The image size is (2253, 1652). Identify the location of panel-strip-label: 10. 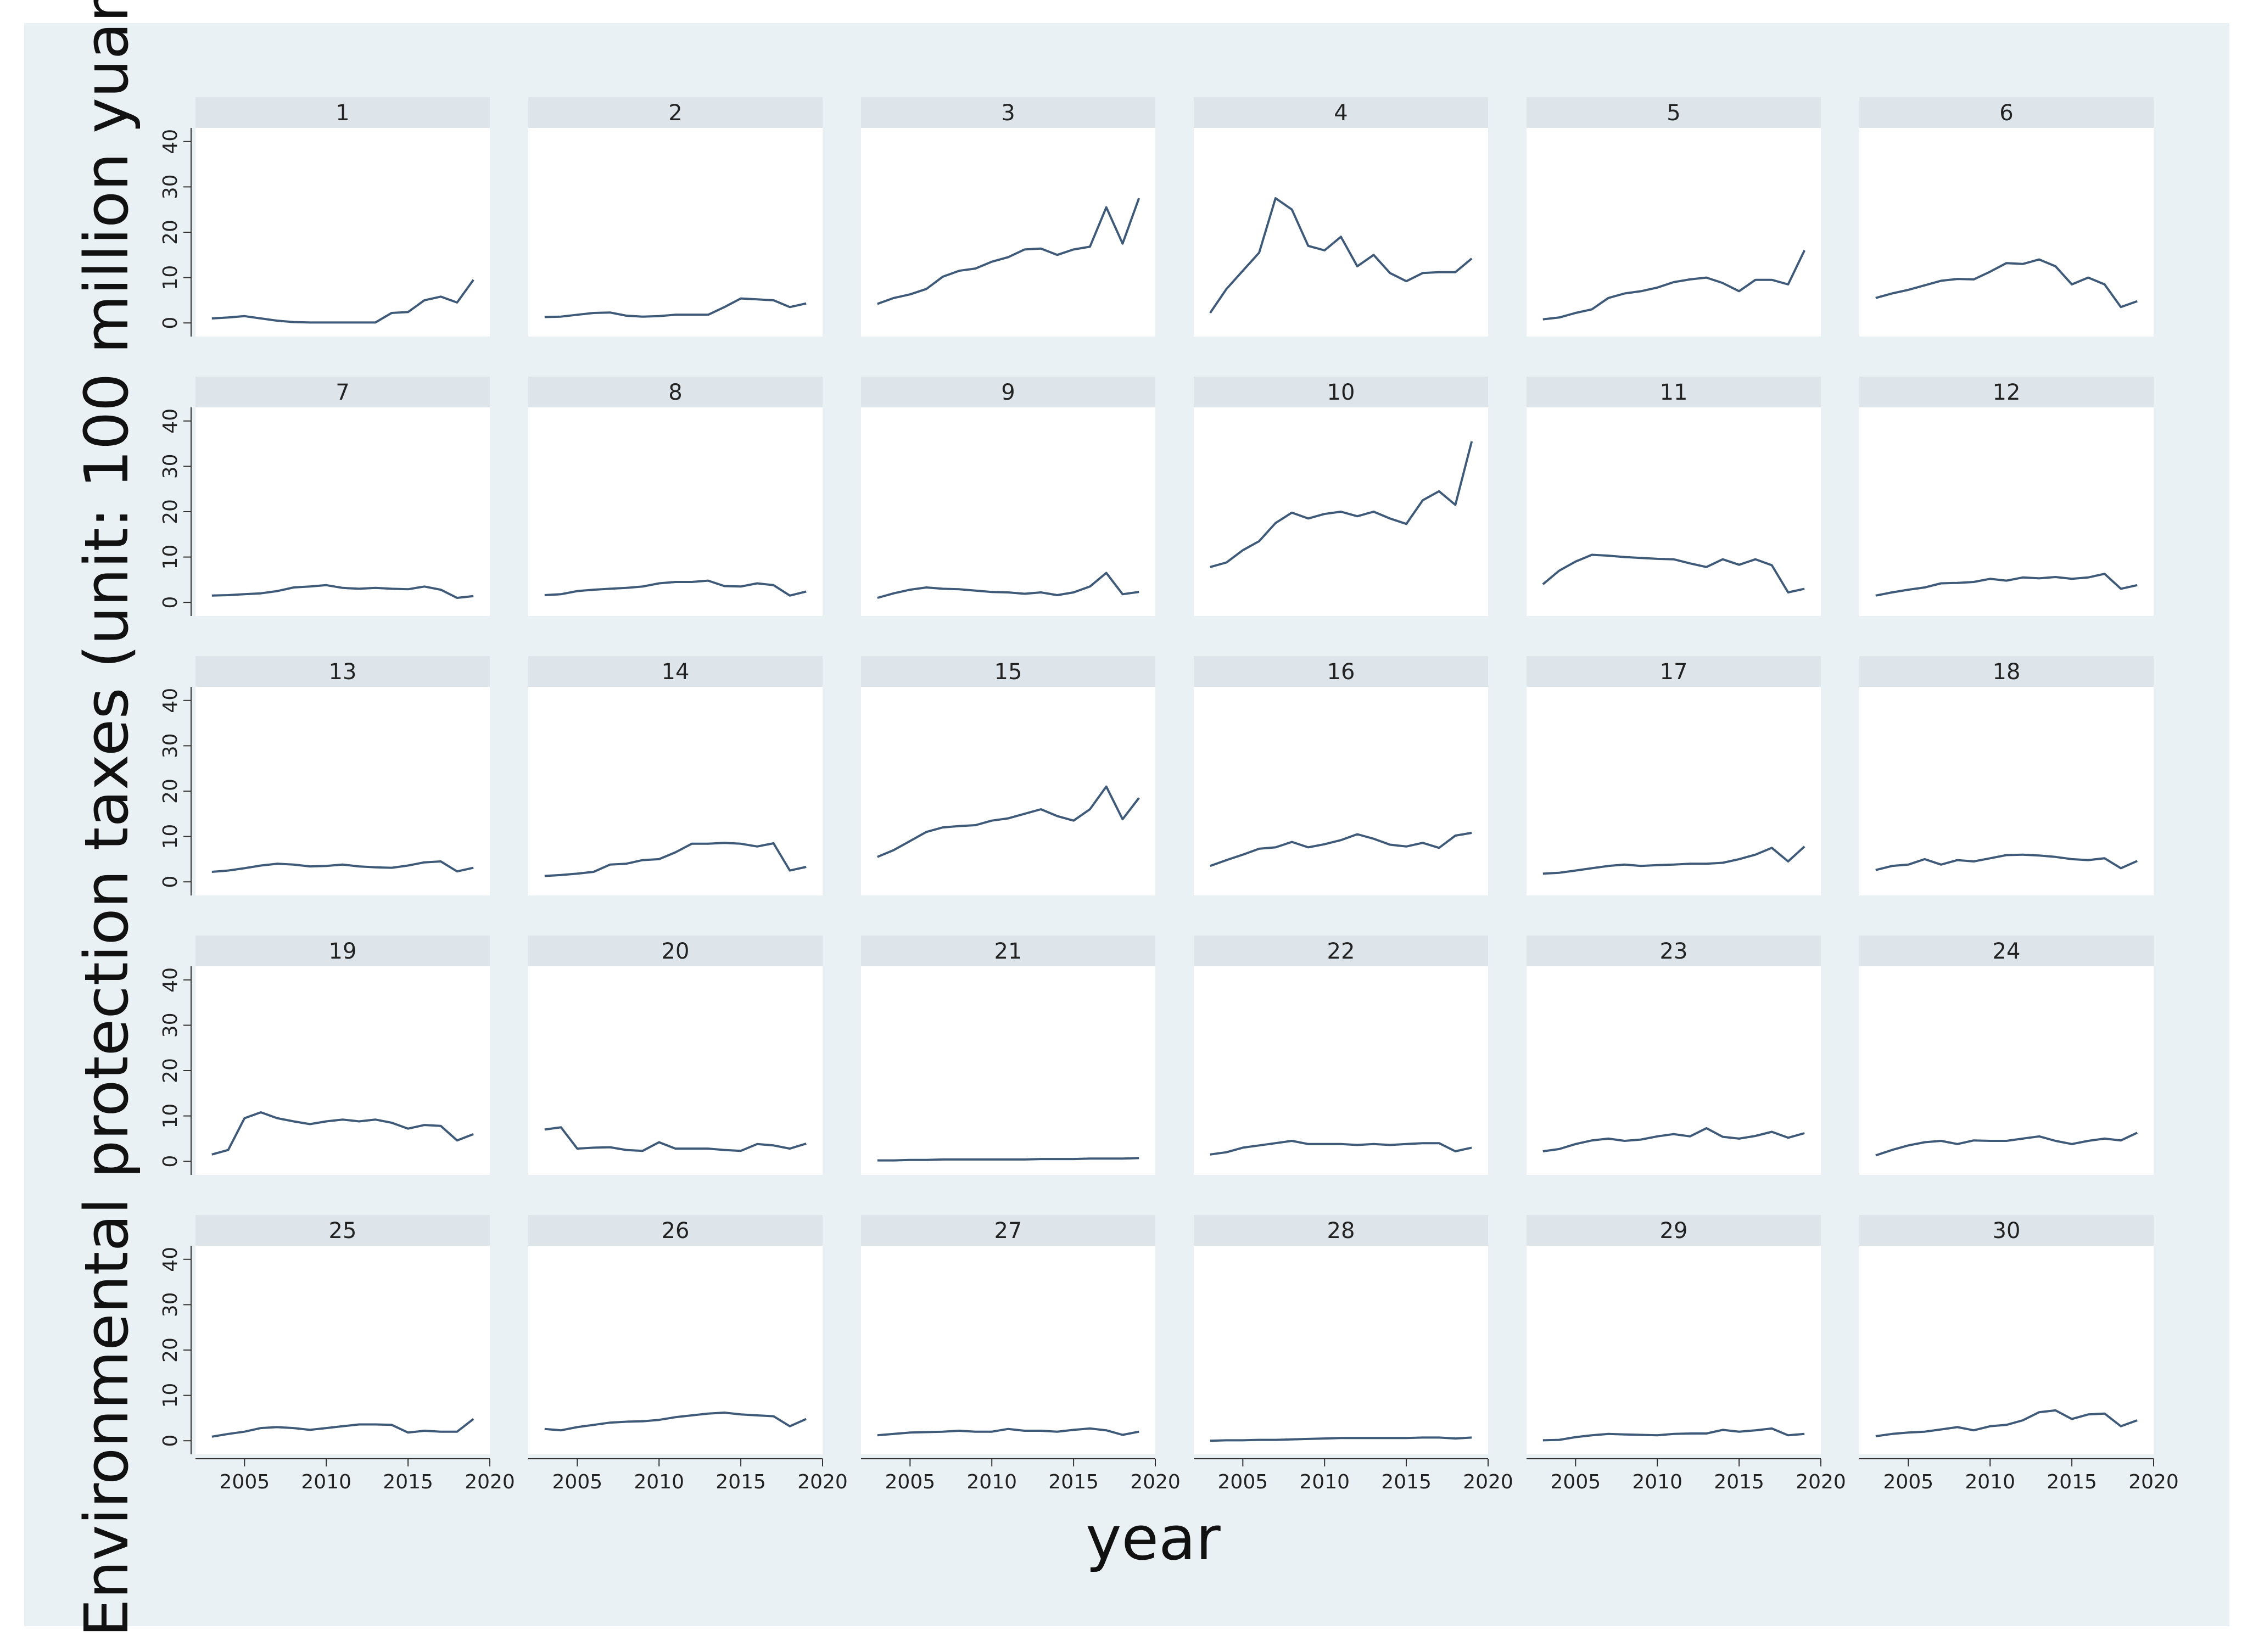
(1341, 392).